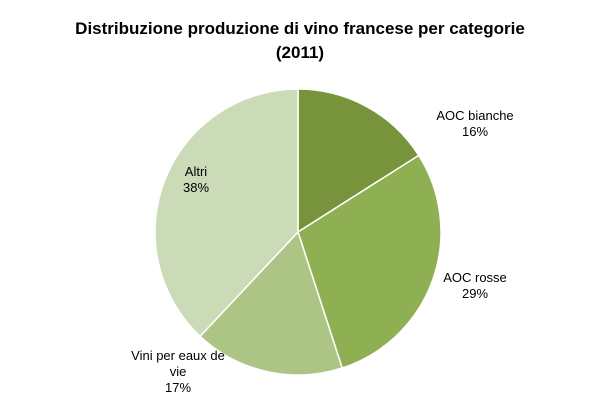  Describe the element at coordinates (271, 303) in the screenshot. I see `slice-vini-per-eaux-de-vie` at that location.